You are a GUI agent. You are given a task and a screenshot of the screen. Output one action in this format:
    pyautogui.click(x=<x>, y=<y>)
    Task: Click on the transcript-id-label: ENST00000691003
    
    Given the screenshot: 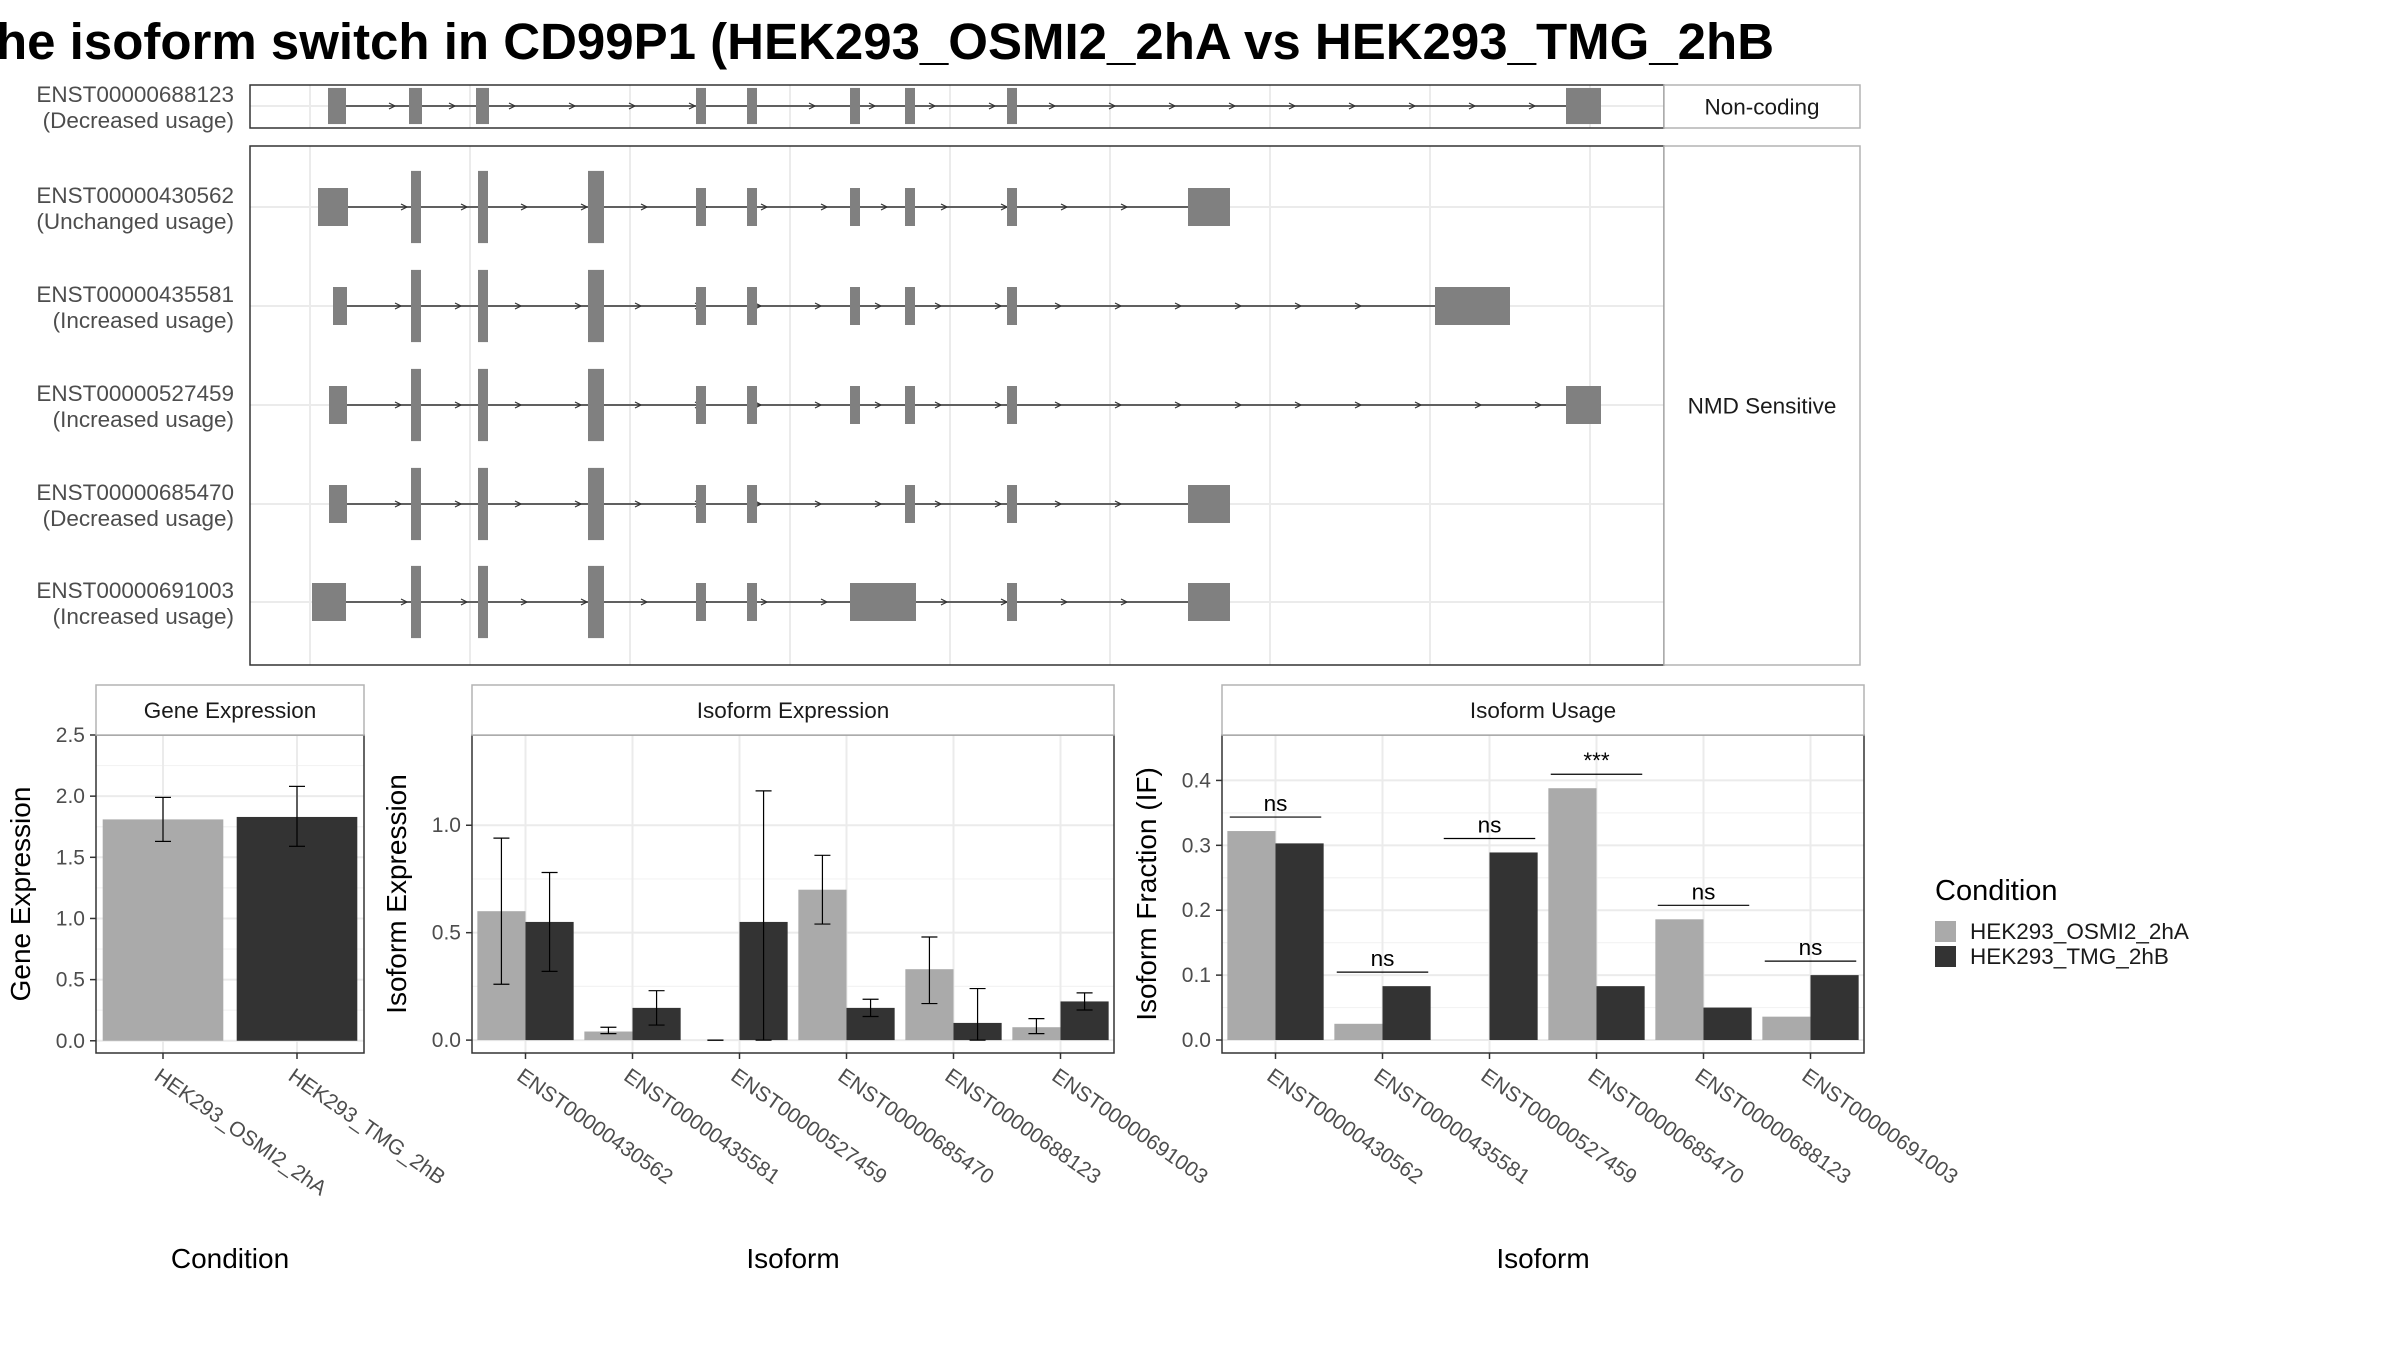 What is the action you would take?
    pyautogui.click(x=135, y=590)
    